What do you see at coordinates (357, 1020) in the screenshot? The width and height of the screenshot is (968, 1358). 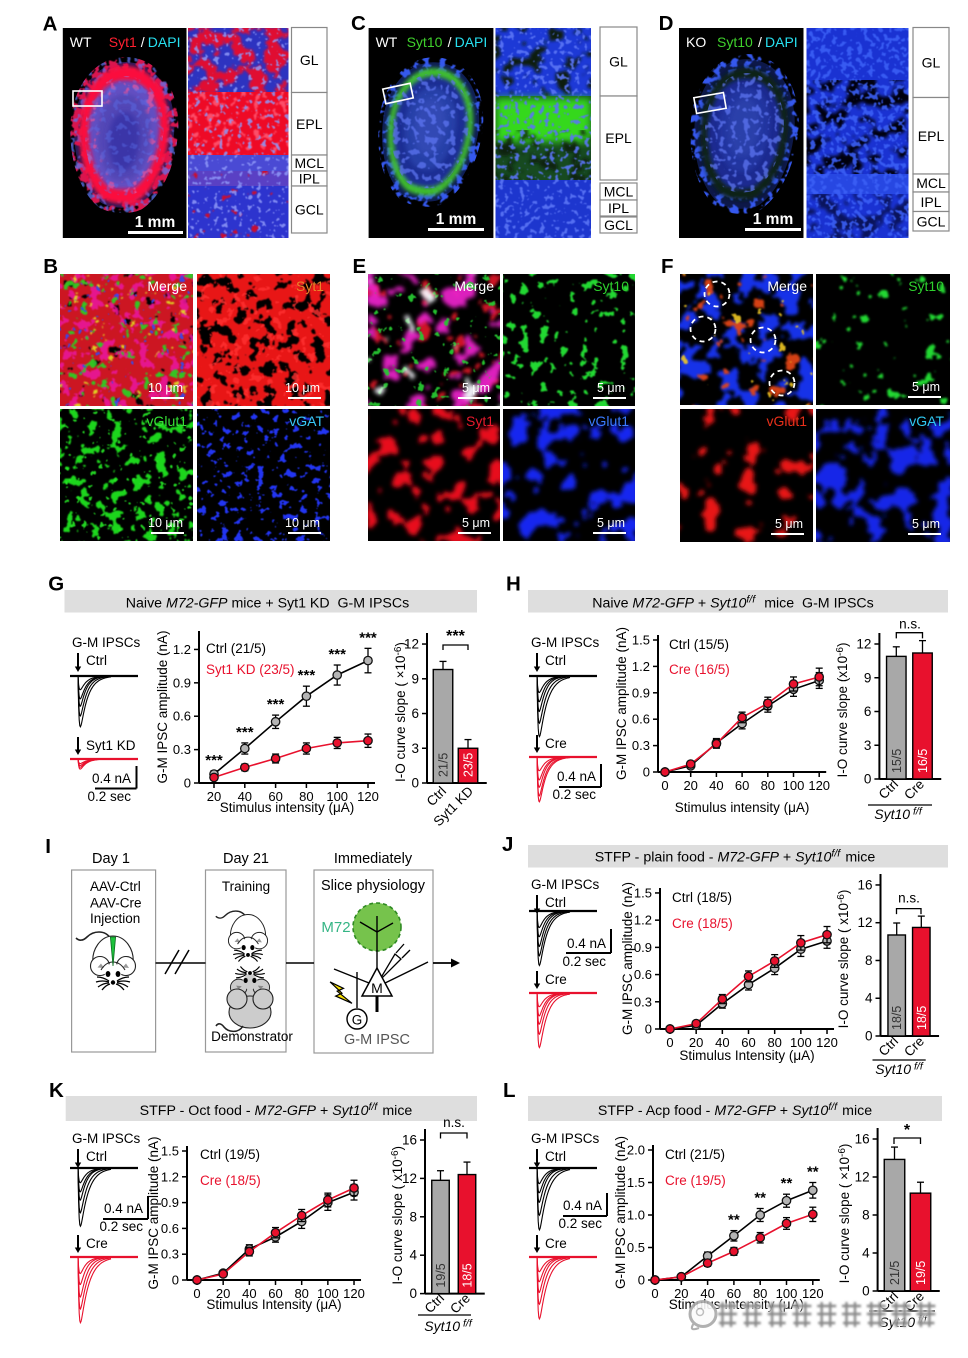 I see `svg-text: G` at bounding box center [357, 1020].